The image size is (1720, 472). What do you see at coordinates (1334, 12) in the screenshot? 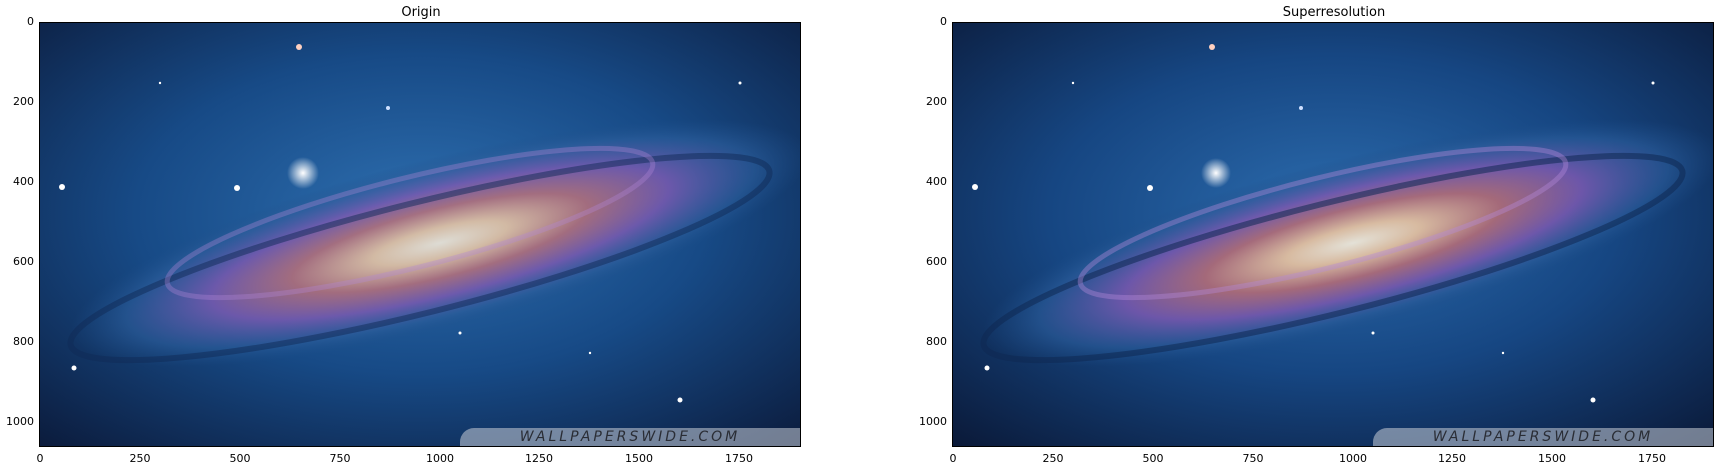
I see `superresolution-title: Superresolution` at bounding box center [1334, 12].